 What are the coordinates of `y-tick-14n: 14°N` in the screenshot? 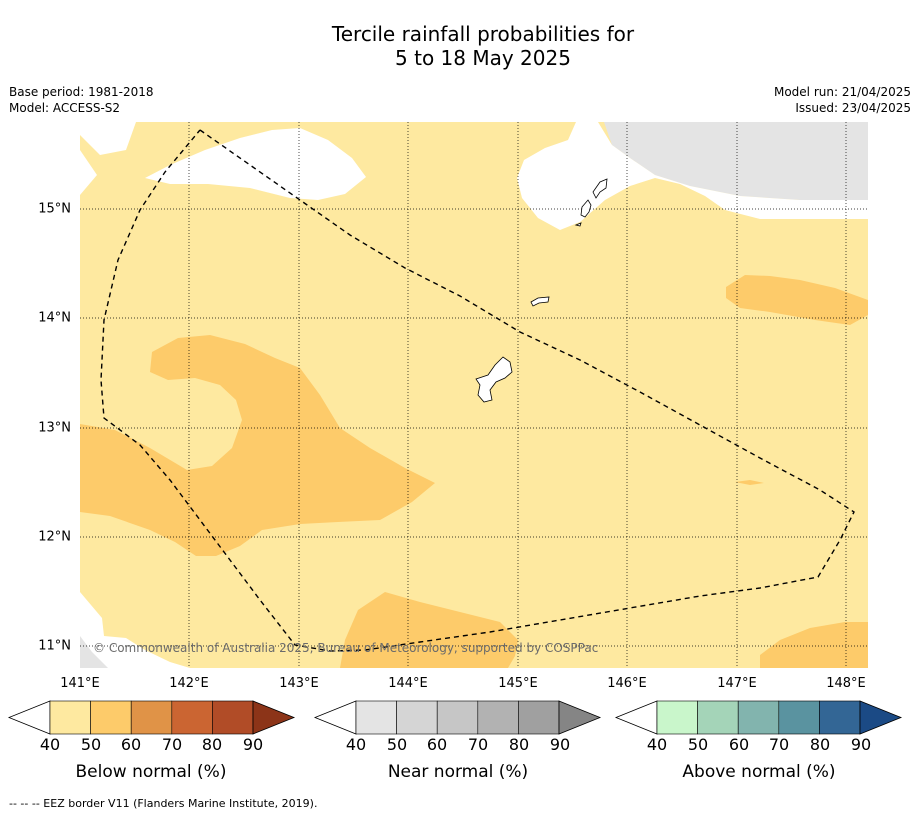 It's located at (54, 318).